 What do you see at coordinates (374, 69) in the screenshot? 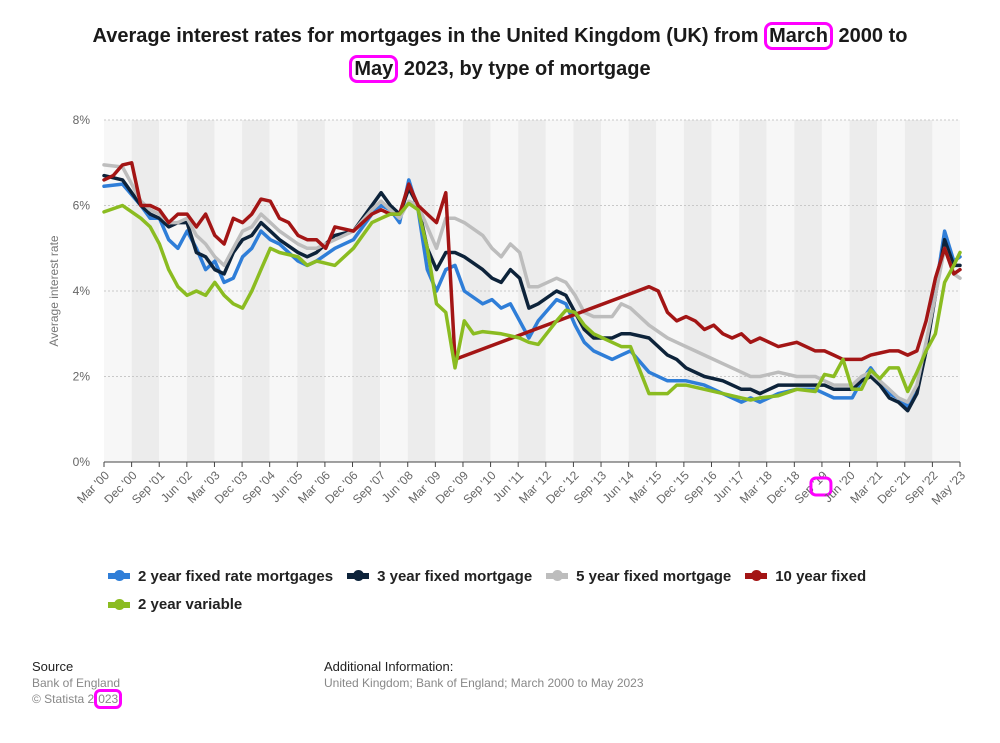
I see `title-highlight-may: May` at bounding box center [374, 69].